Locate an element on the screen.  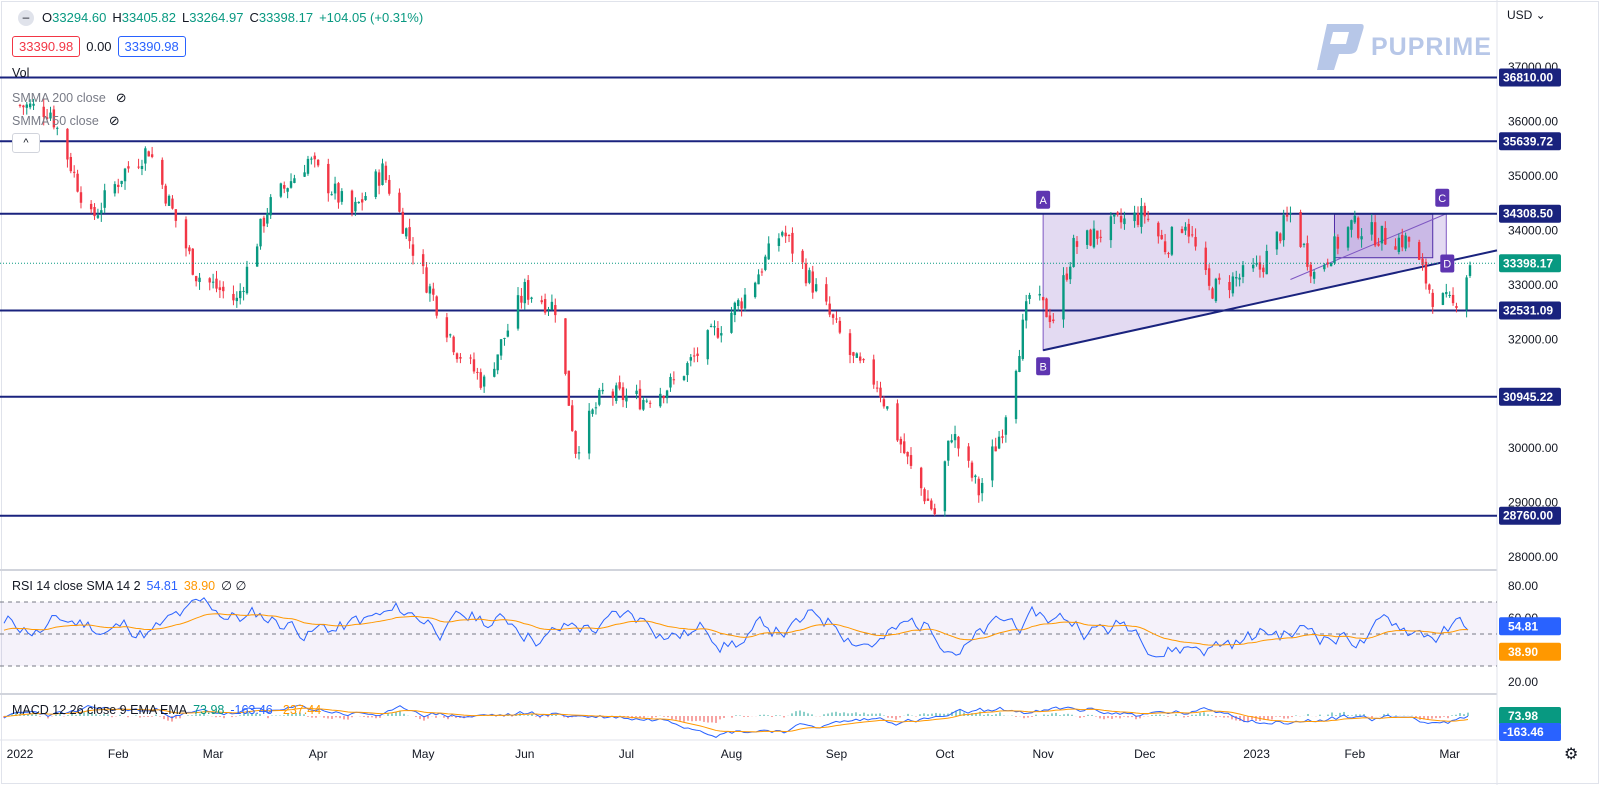
price-tick-label: 29000.00 is located at coordinates (1533, 503).